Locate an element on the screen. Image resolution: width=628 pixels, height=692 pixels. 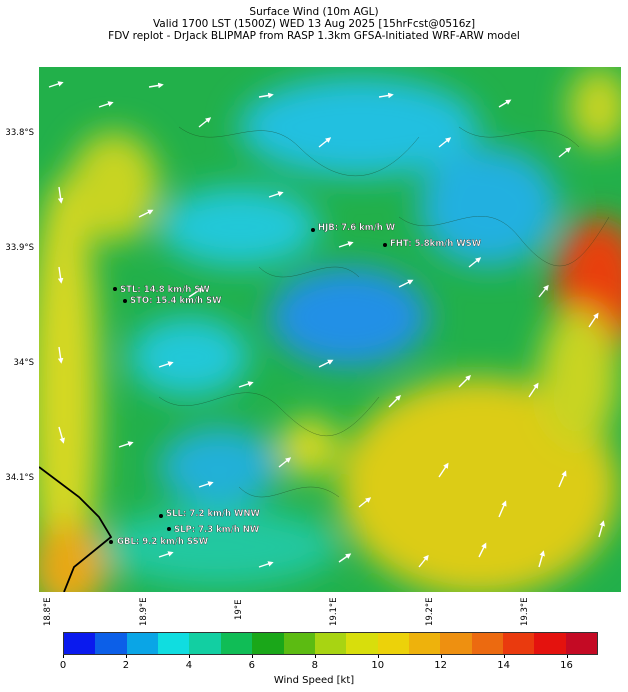
coastline is located at coordinates (76, 529).